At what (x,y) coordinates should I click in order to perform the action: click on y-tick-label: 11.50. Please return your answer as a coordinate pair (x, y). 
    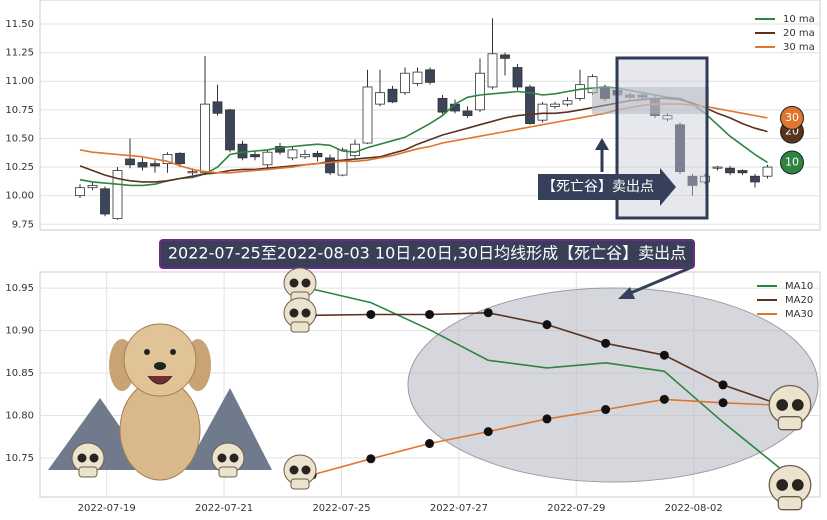
    Looking at the image, I should click on (19, 24).